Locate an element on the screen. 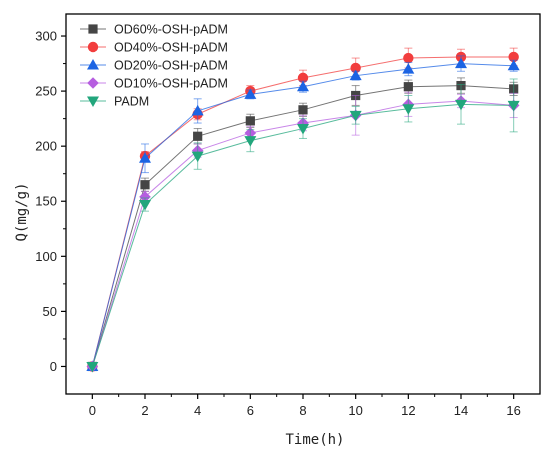 This screenshot has height=458, width=550. y-tick-label: 50 is located at coordinates (50, 311).